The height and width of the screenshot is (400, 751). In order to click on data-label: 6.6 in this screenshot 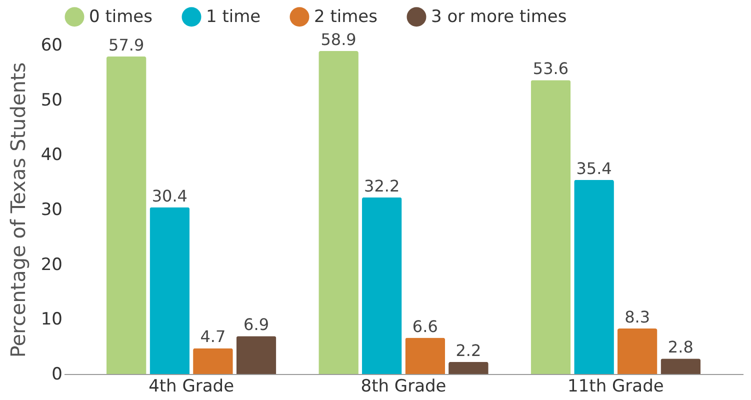, I will do `click(425, 326)`.